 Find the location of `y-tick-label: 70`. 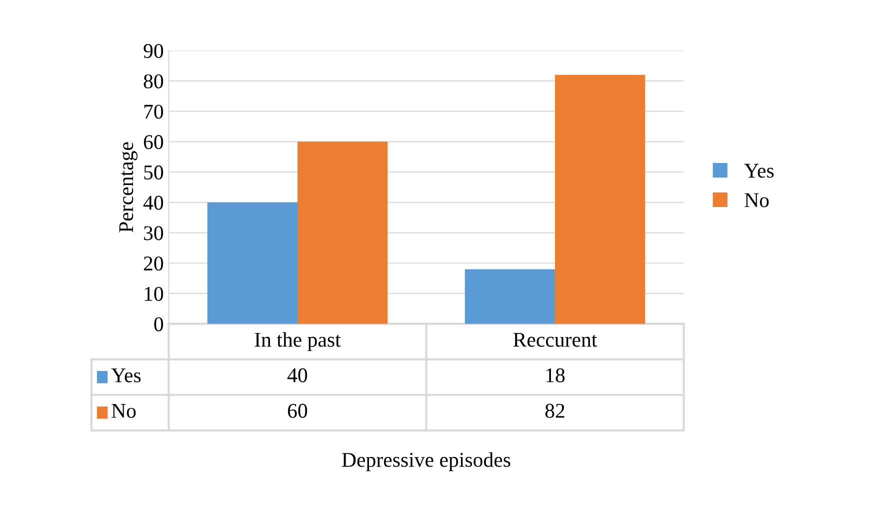

y-tick-label: 70 is located at coordinates (154, 111).